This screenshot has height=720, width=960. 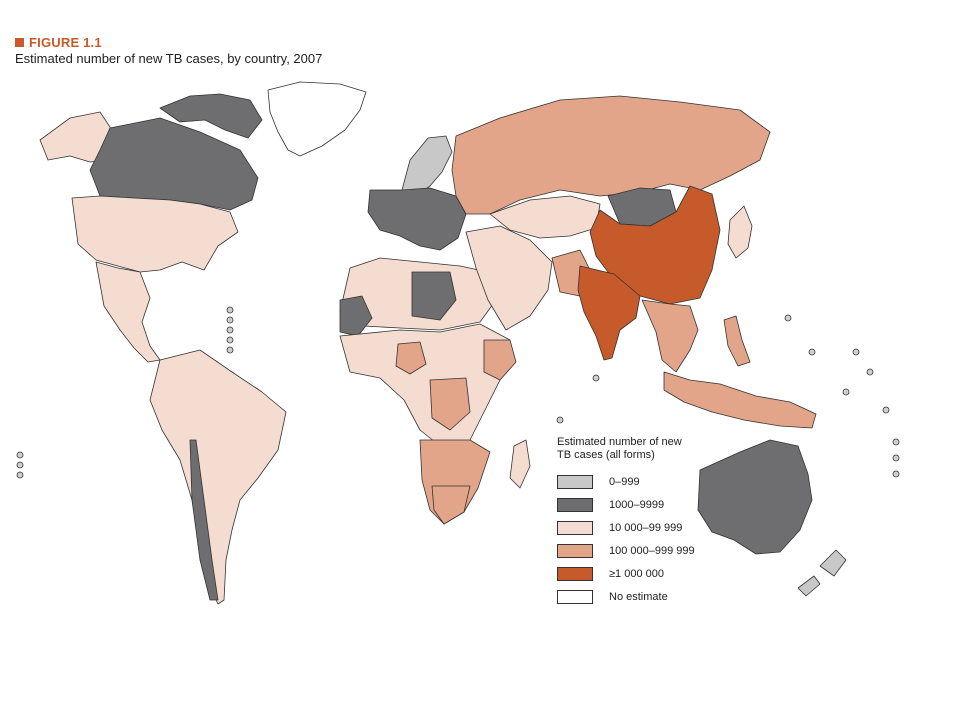 What do you see at coordinates (740, 232) in the screenshot?
I see `map-region-japan` at bounding box center [740, 232].